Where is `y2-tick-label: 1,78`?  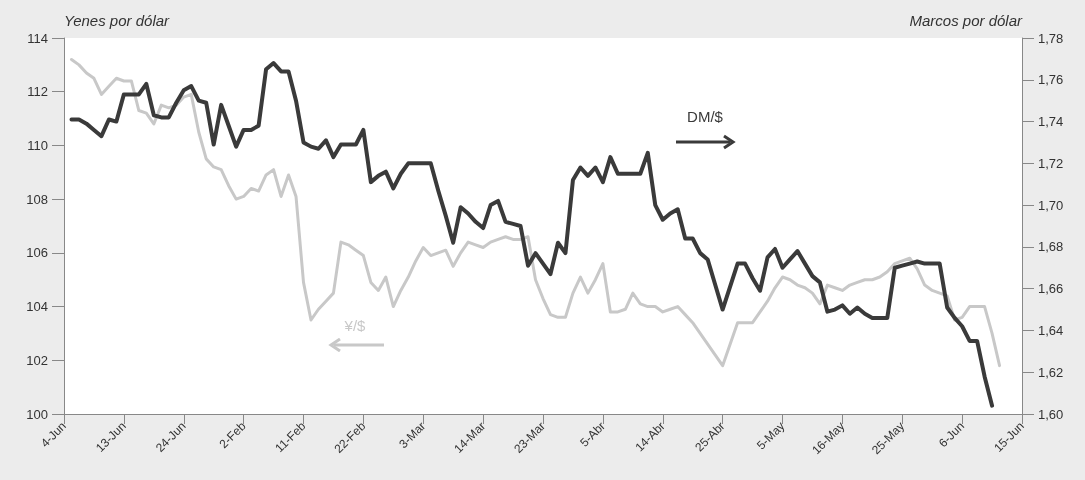 y2-tick-label: 1,78 is located at coordinates (1051, 38).